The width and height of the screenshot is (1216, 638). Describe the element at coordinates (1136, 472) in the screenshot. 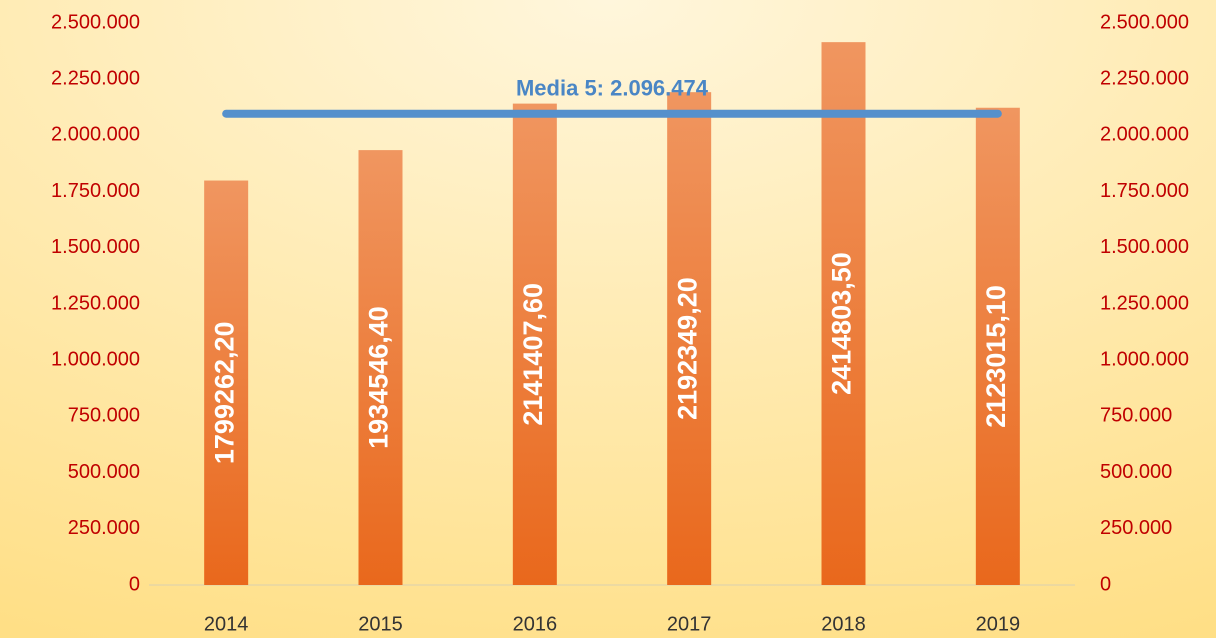

I see `y2-tick-label: 500.000` at that location.